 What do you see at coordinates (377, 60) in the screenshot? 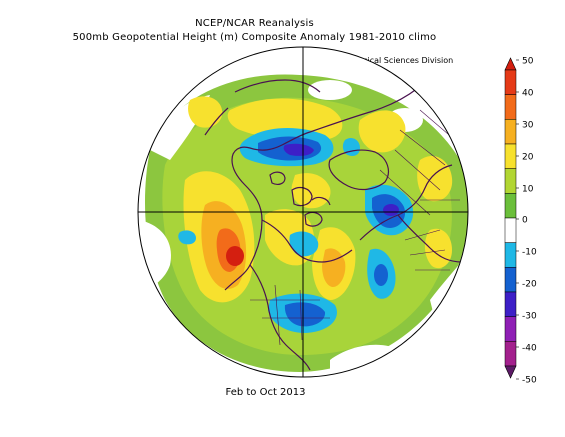
I see `credit-label: NOAA/ESRL Physical Sciences Division` at bounding box center [377, 60].